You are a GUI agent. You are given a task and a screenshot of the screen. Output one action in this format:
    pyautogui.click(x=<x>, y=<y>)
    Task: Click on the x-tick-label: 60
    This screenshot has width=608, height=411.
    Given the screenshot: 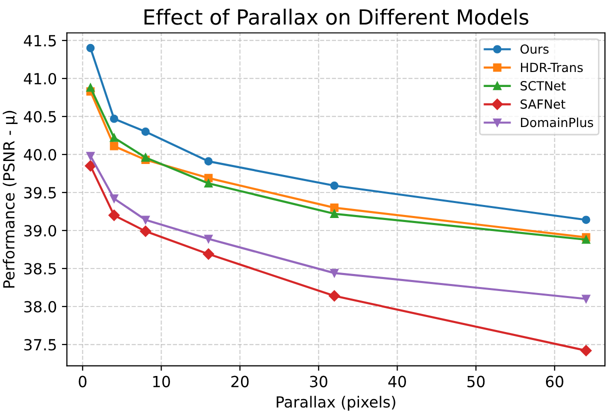 What is the action you would take?
    pyautogui.click(x=555, y=382)
    